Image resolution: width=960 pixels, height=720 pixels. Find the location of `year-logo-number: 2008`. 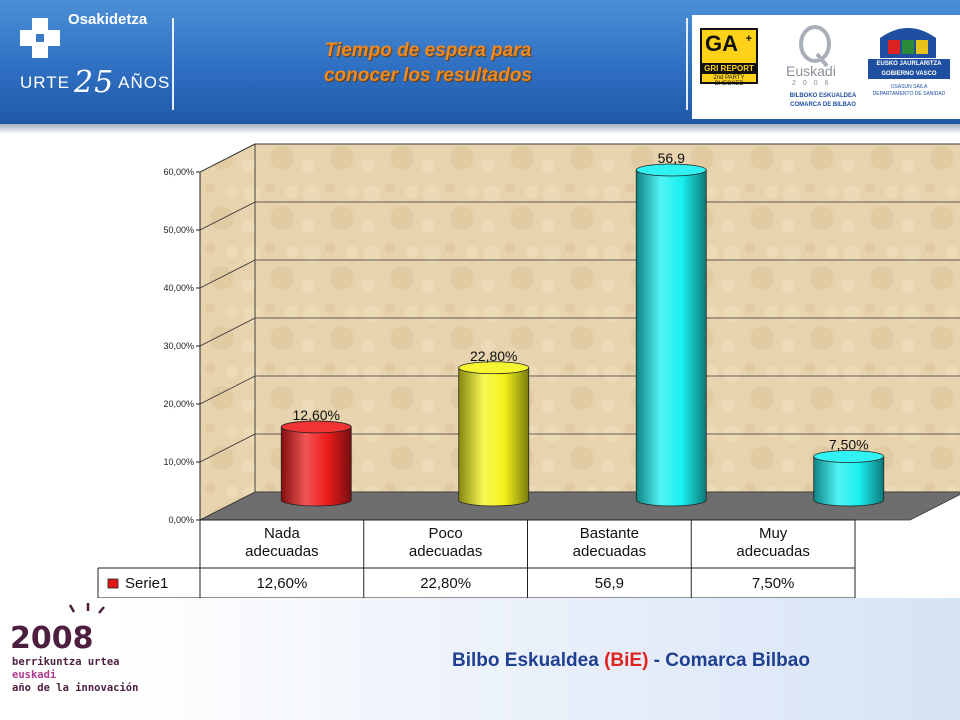

year-logo-number: 2008 is located at coordinates (52, 636).